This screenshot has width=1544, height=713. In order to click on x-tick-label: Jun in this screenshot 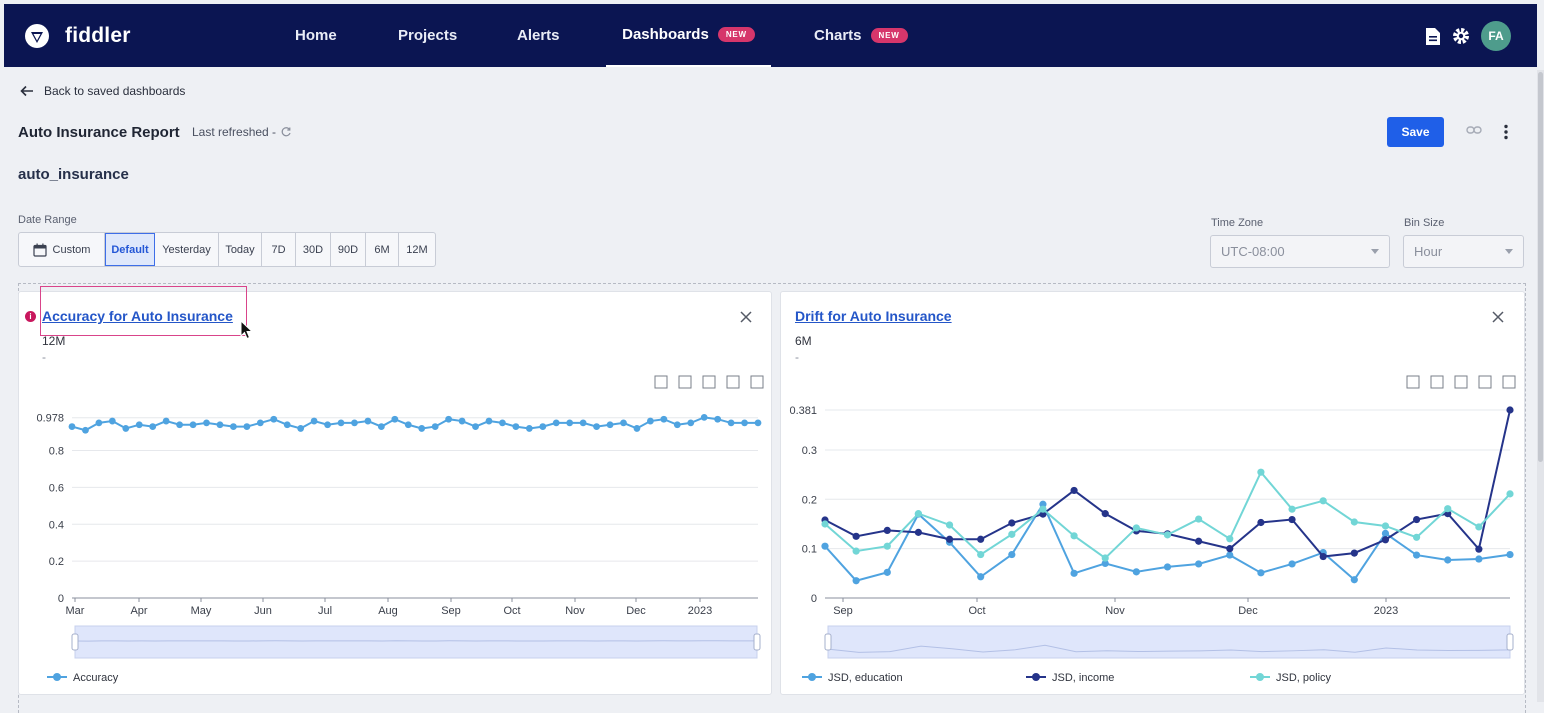, I will do `click(263, 611)`.